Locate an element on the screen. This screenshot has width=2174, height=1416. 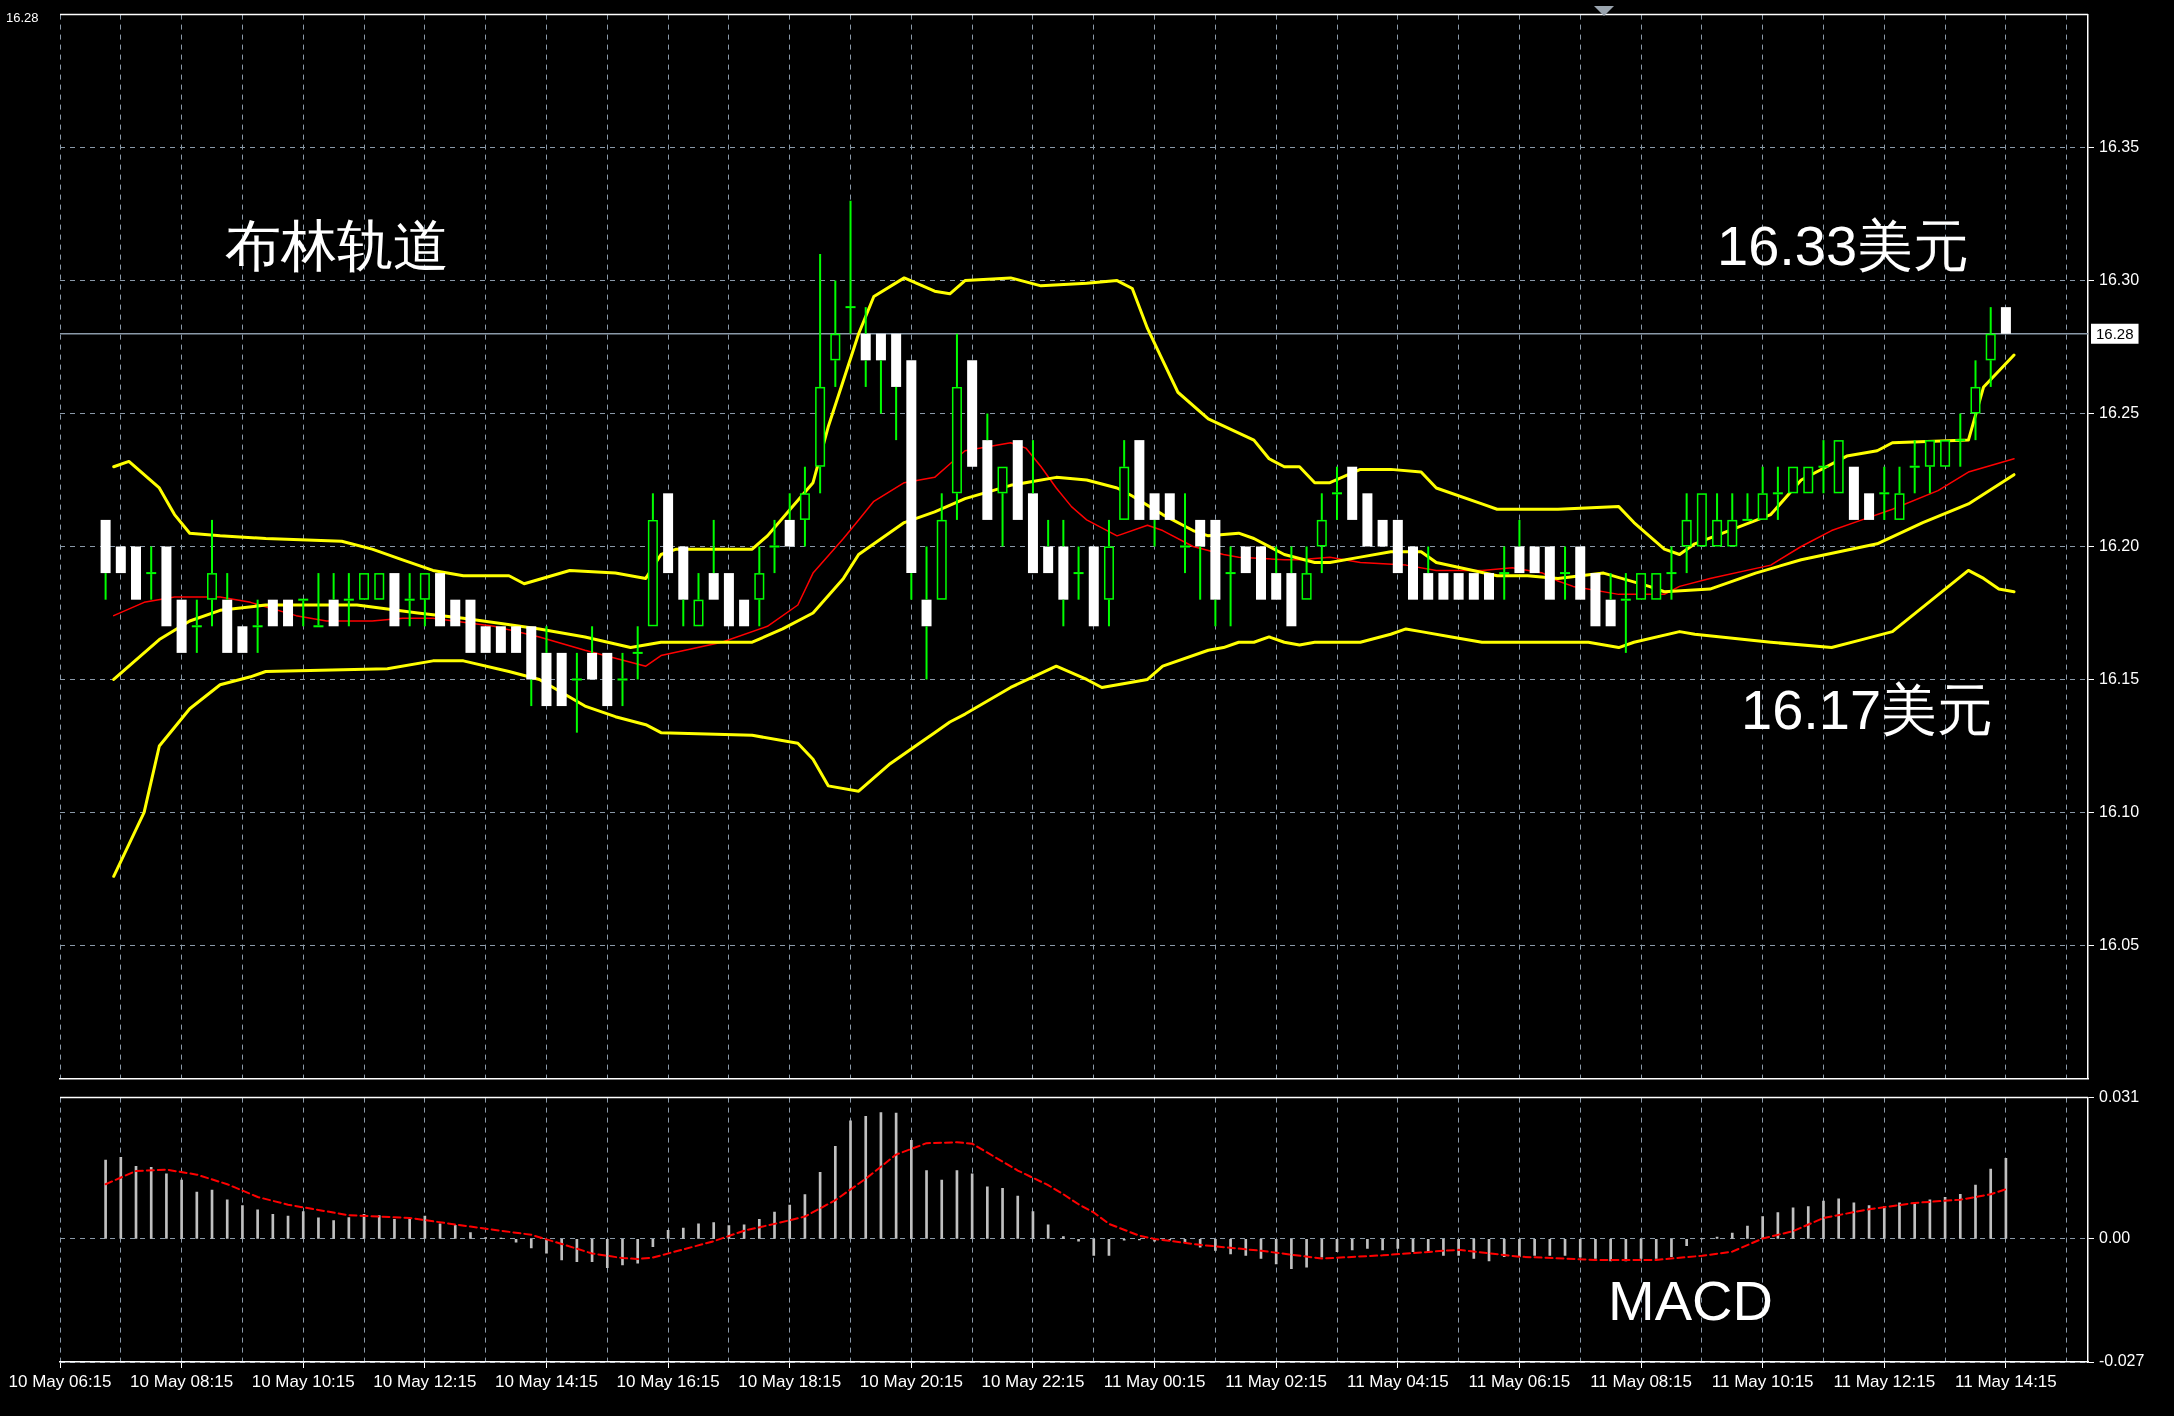
y-tick-label: -0.027 is located at coordinates (2122, 1361).